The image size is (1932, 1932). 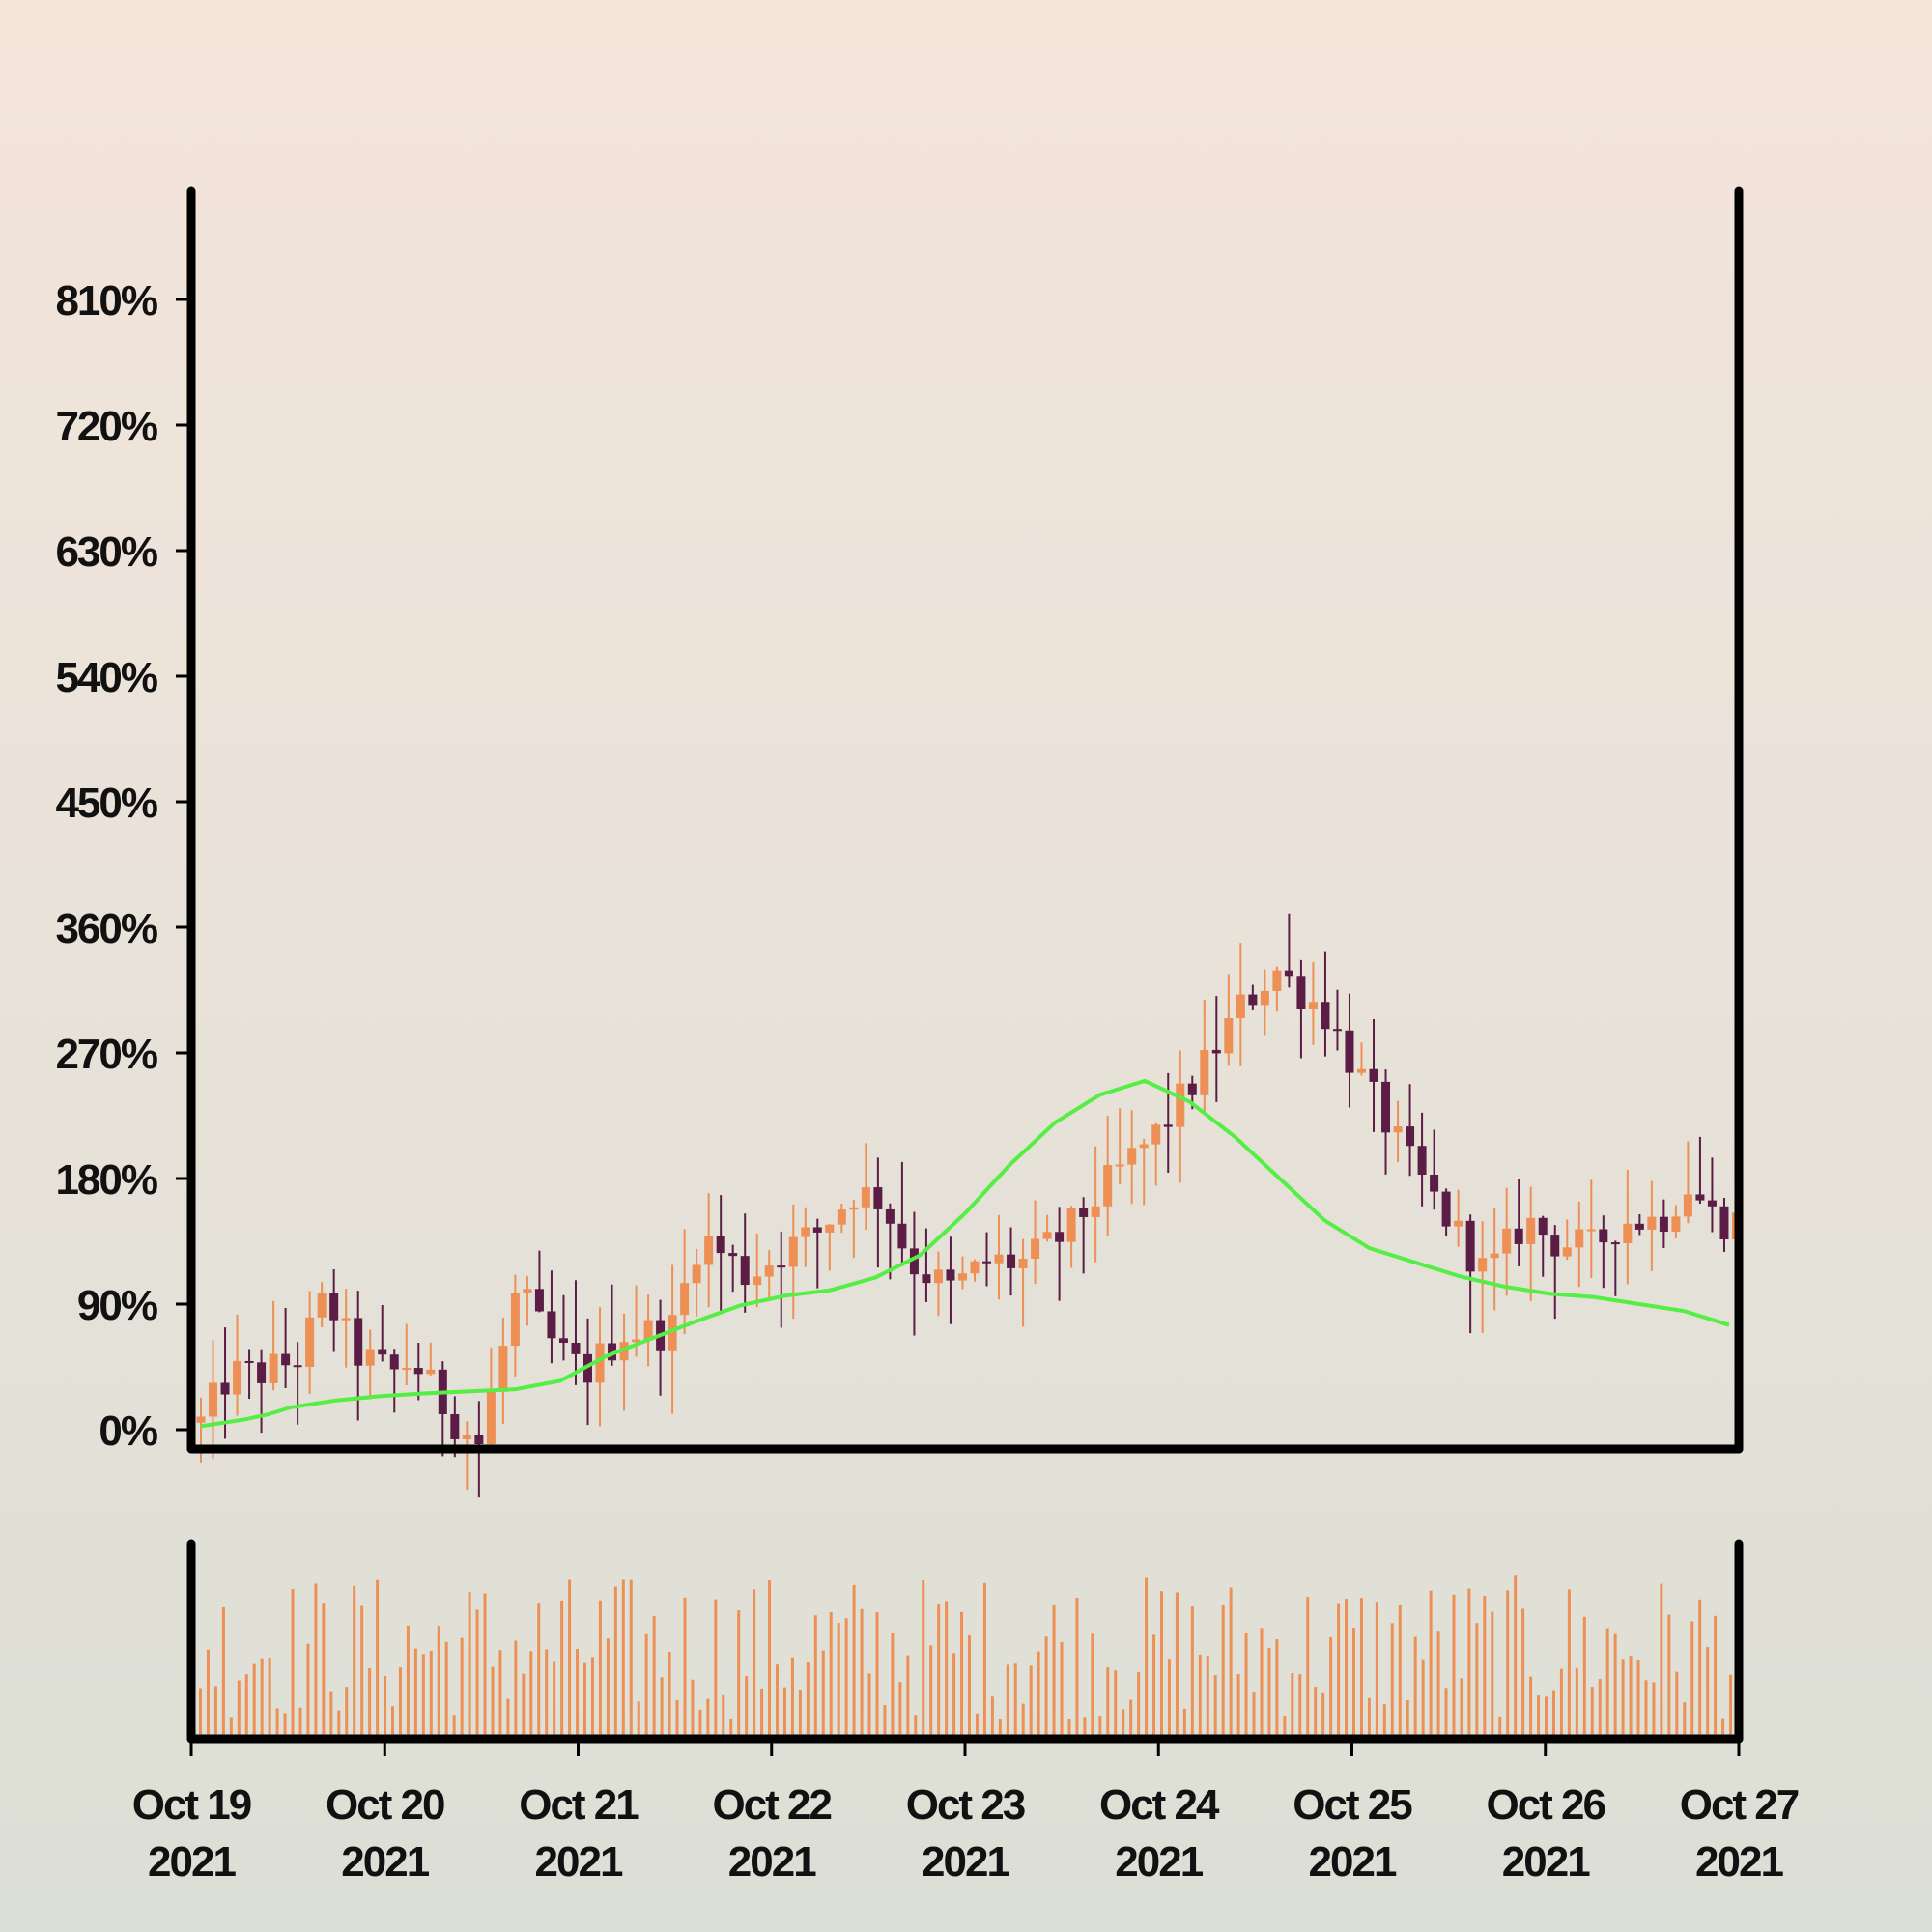 I want to click on y-tick-label: 720%, so click(x=105, y=426).